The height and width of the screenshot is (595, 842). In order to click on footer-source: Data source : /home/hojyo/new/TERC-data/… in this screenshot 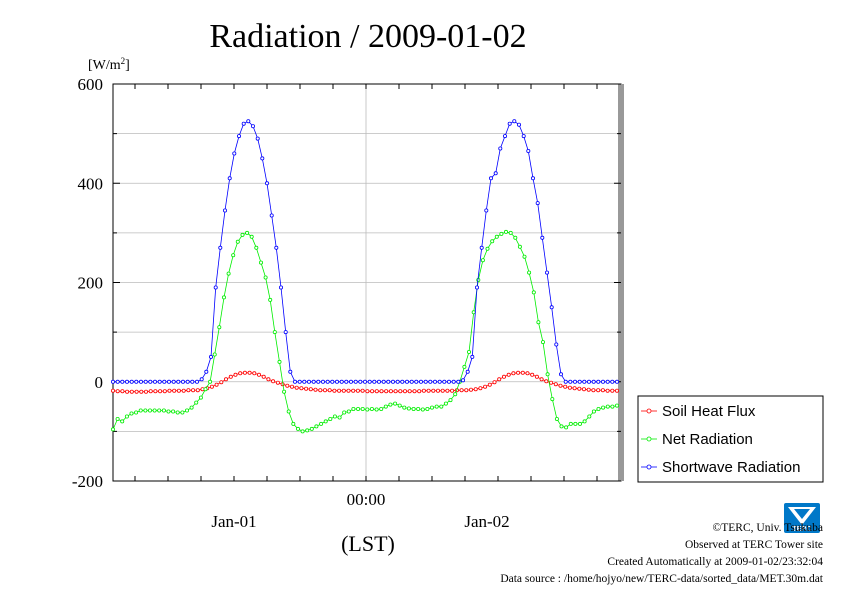, I will do `click(661, 579)`.